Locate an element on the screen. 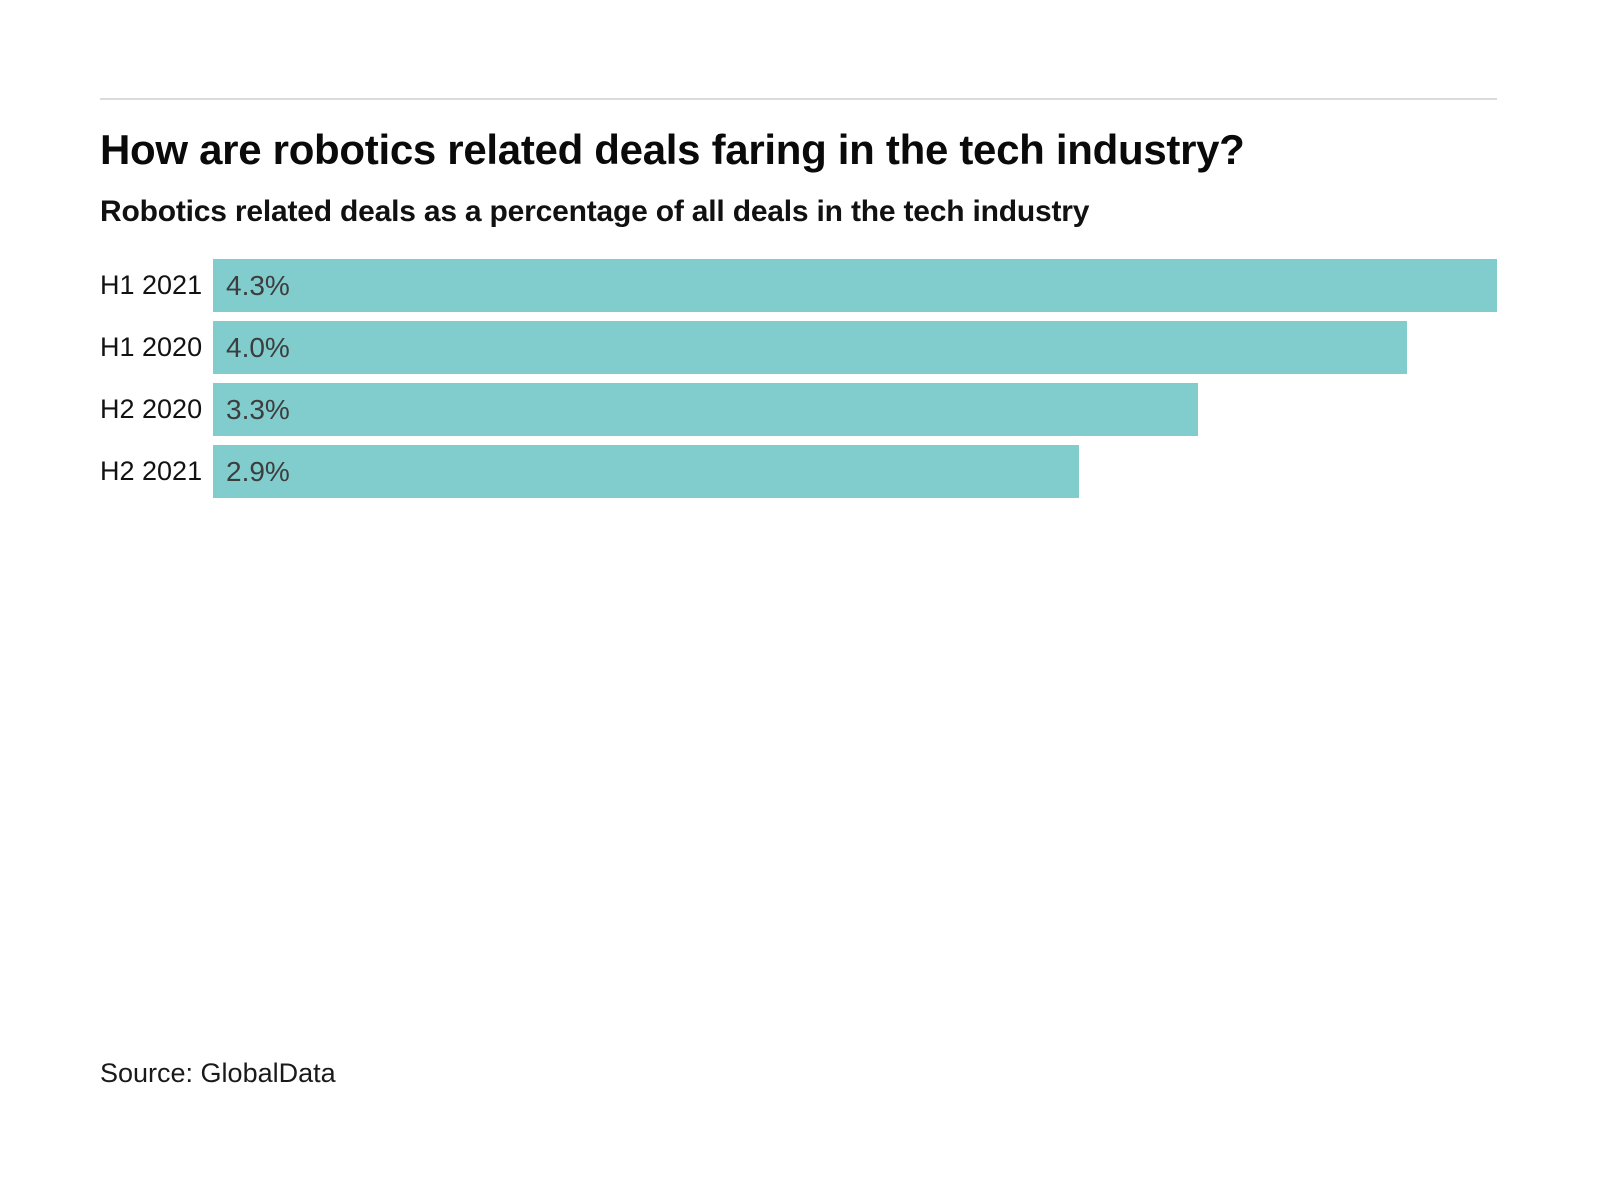 The image size is (1600, 1200). bar-track: 3.3% is located at coordinates (855, 409).